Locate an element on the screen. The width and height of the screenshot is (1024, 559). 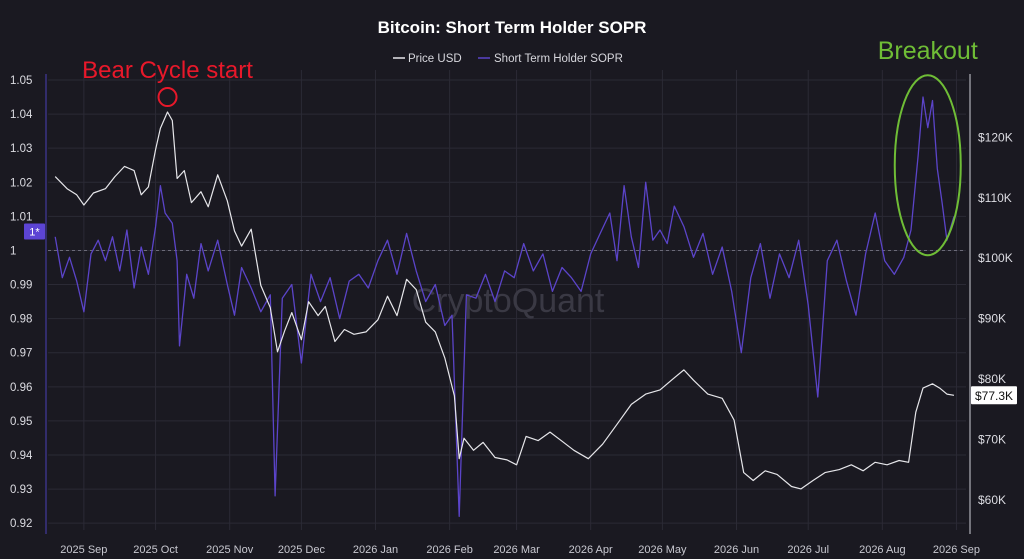
x-tick-label: 2026 Feb is located at coordinates (449, 550).